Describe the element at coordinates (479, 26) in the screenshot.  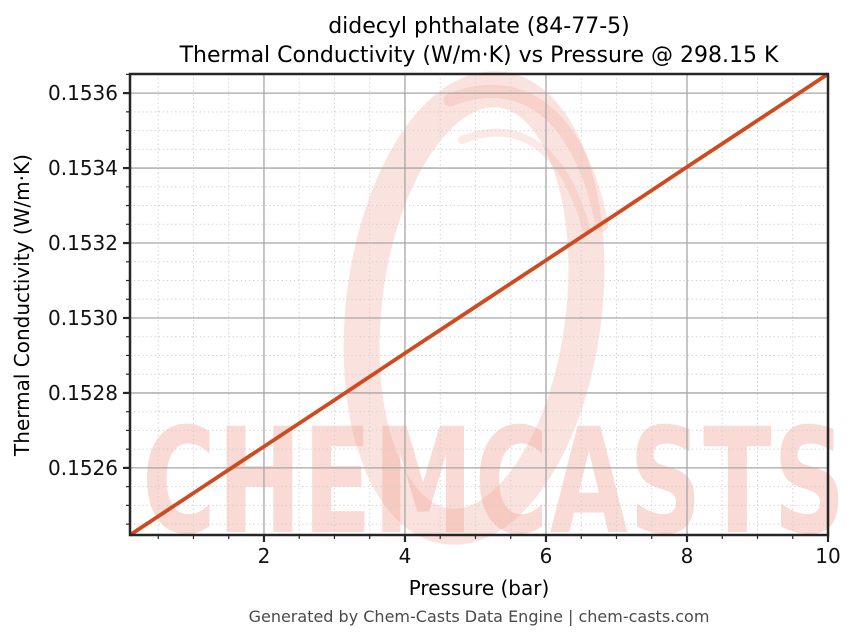
I see `chart-title-line1: didecyl phthalate (84-77-5)` at that location.